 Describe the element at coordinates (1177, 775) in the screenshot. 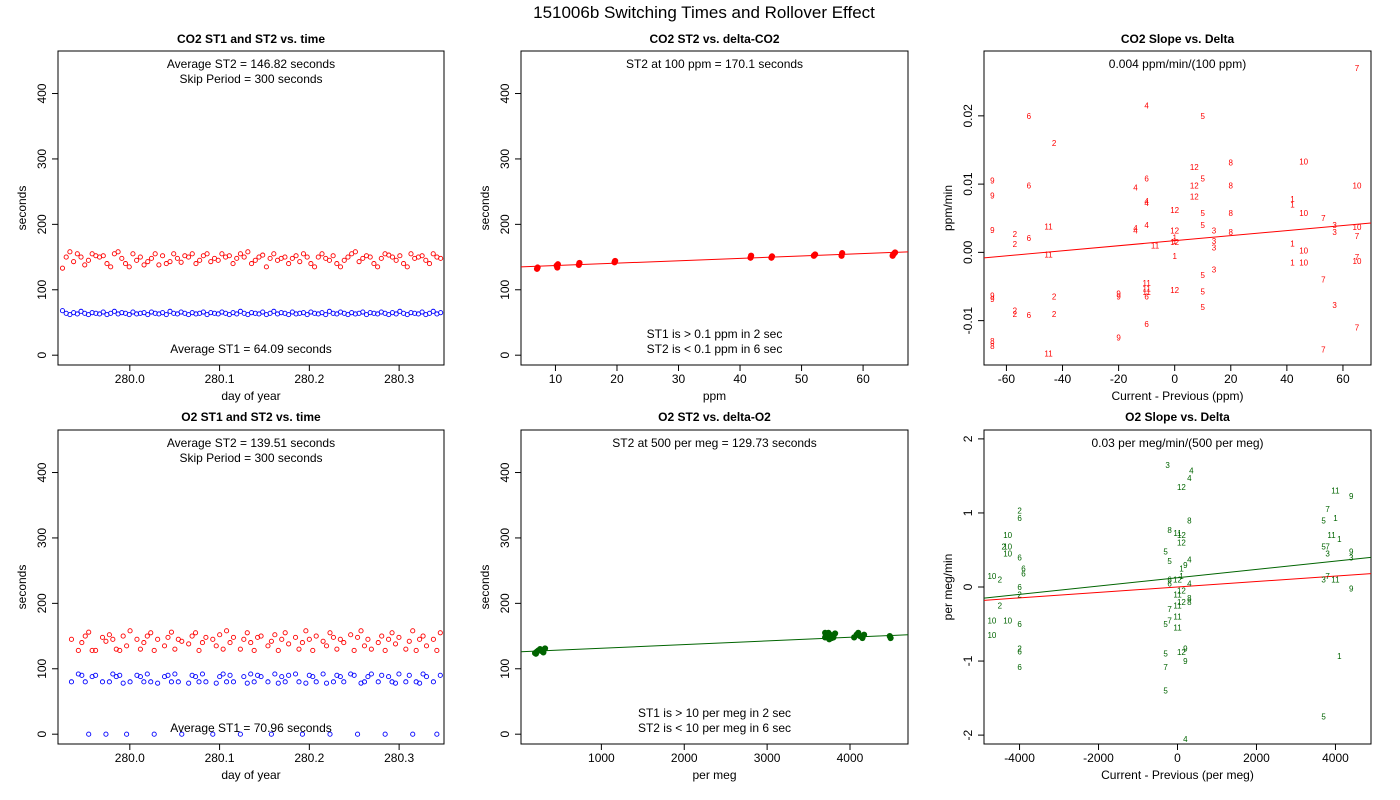

I see `x-axis-label: Current - Previous (per meg)` at that location.